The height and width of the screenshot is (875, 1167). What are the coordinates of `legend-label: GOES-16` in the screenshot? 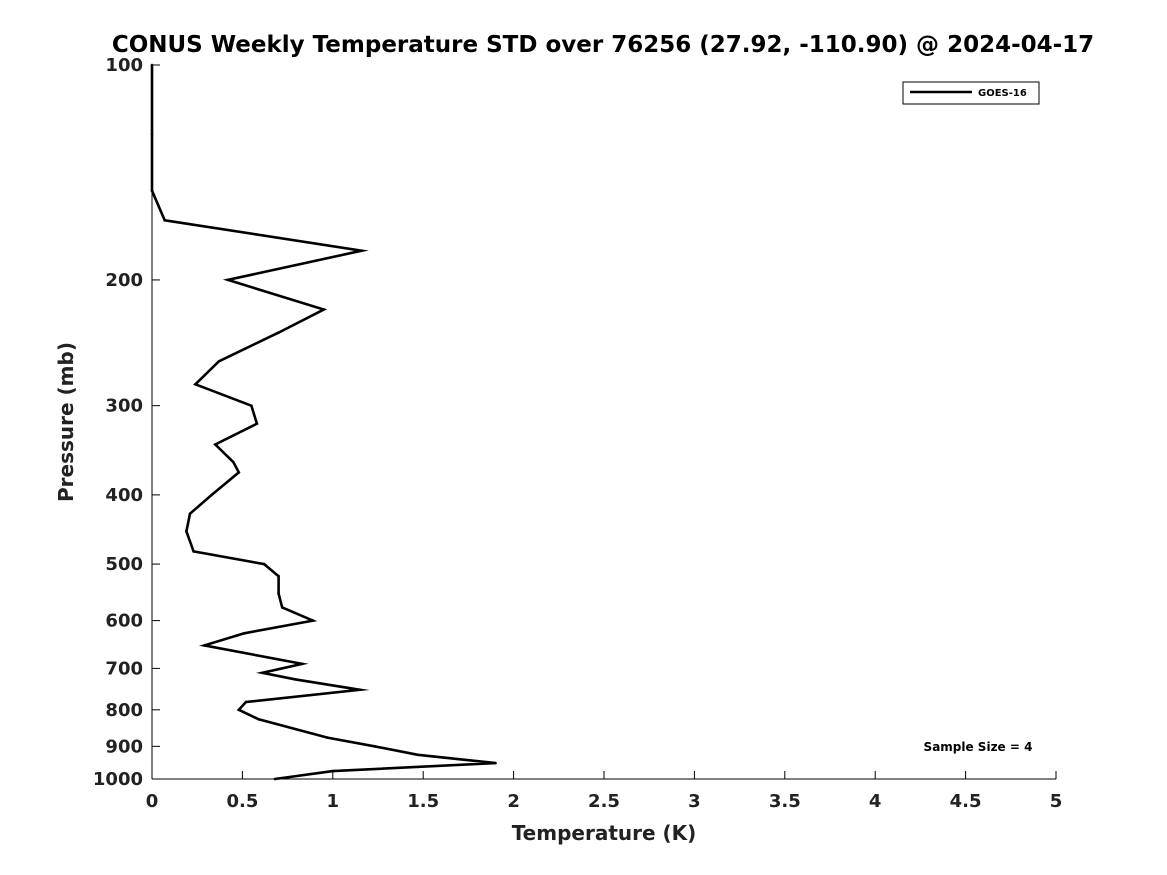 It's located at (1002, 93).